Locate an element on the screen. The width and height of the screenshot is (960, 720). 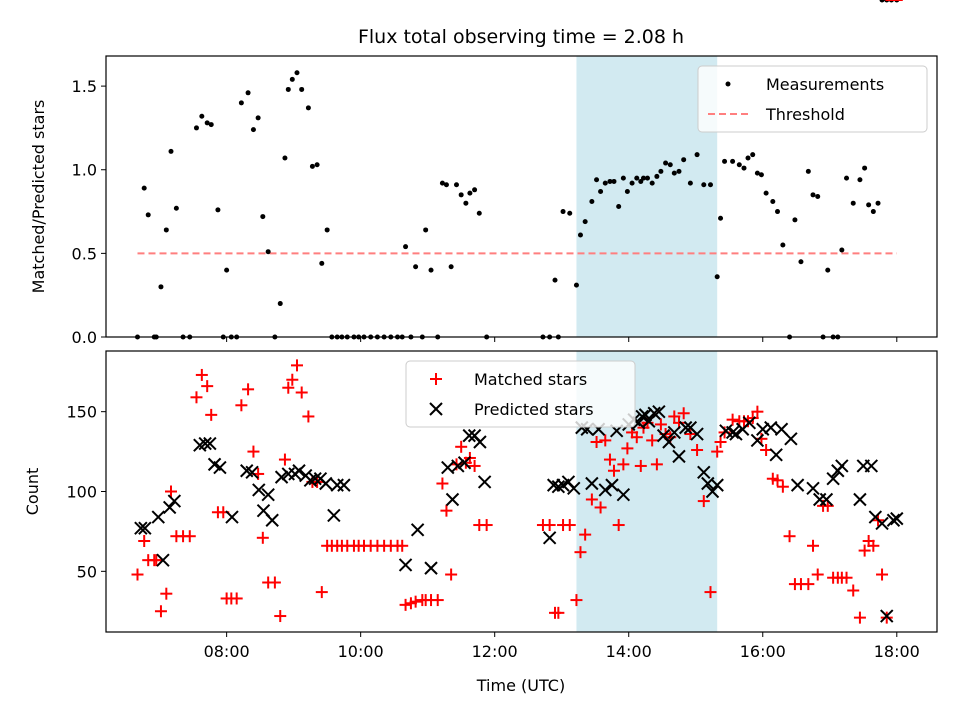
legend-label-measurements: Measurements is located at coordinates (825, 84).